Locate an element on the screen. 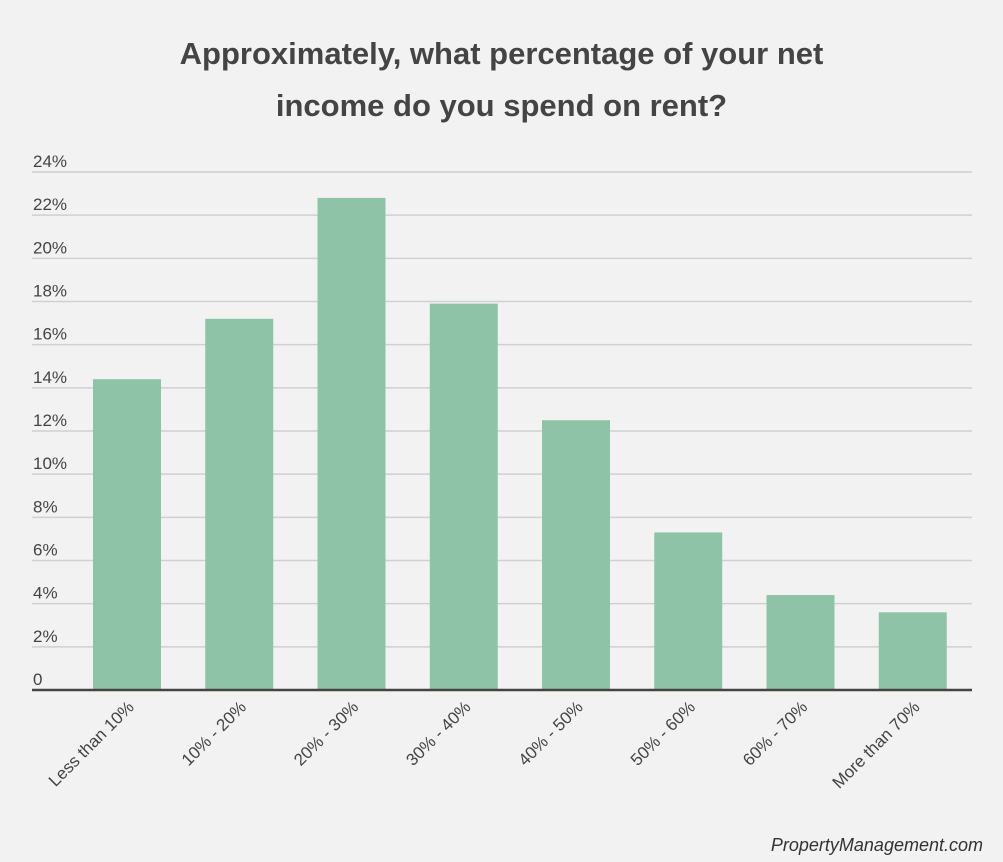  x-tick-label: 50% - 60% is located at coordinates (663, 733).